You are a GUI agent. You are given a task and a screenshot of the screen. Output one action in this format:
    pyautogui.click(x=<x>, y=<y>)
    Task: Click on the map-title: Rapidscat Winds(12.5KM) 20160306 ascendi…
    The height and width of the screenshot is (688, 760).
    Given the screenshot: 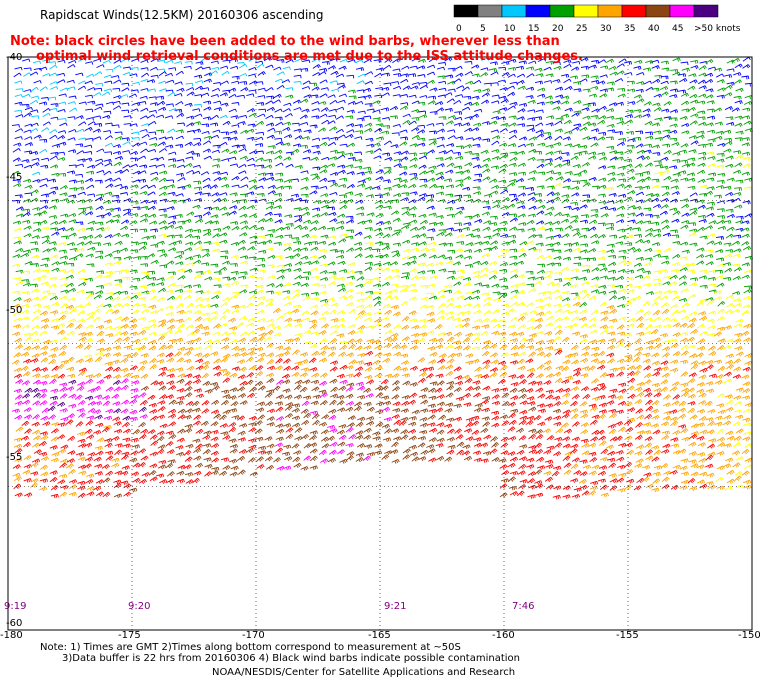 What is the action you would take?
    pyautogui.click(x=182, y=15)
    